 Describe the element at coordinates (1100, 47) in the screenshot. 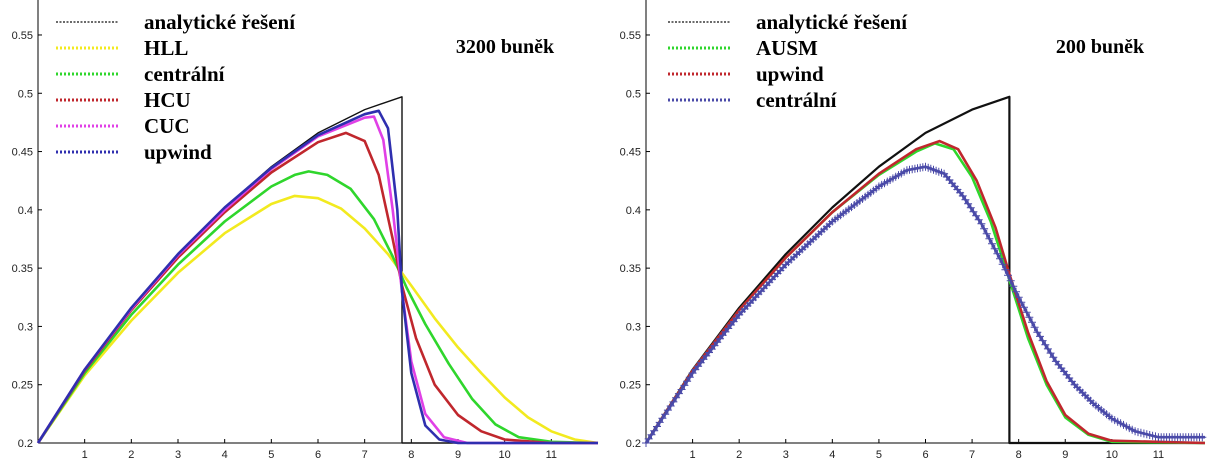

I see `chart-annotation: 200 buněk` at that location.